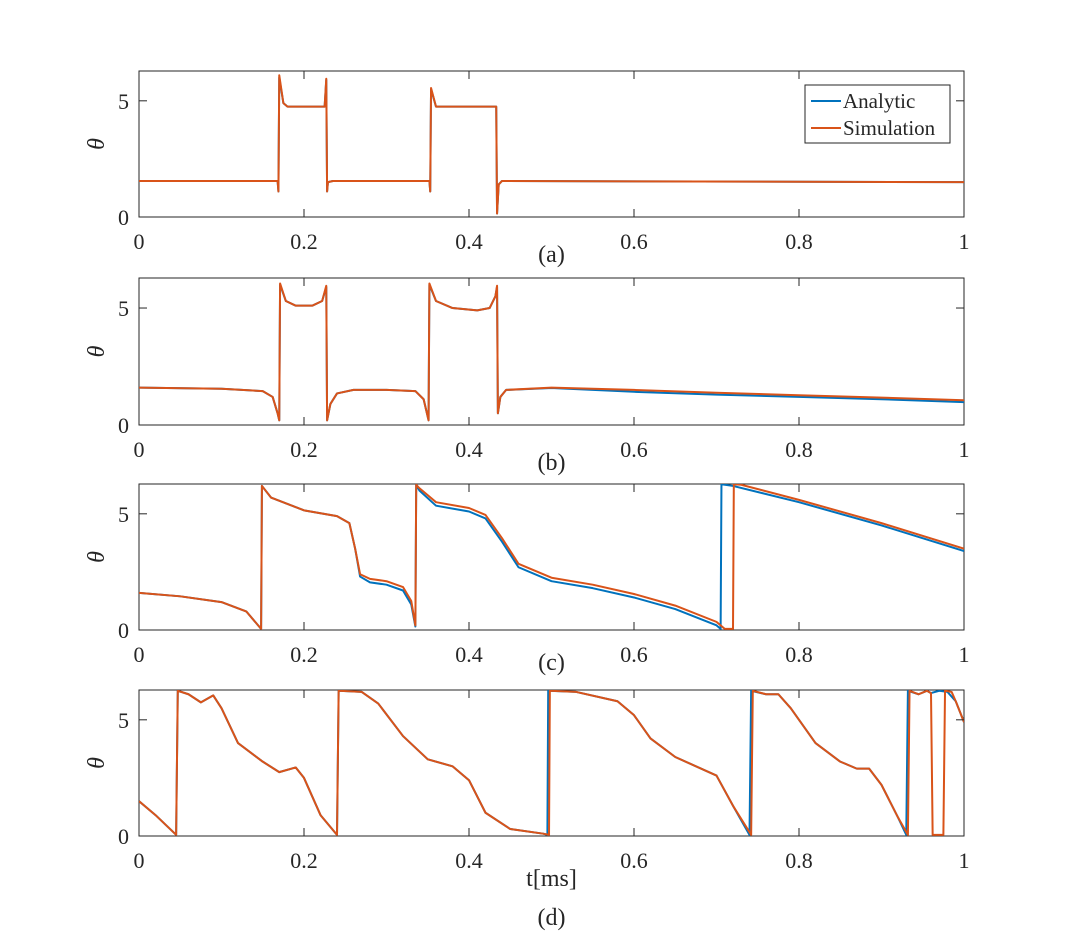 This screenshot has height=942, width=1066. Describe the element at coordinates (889, 128) in the screenshot. I see `legend-entry: Simulation` at that location.